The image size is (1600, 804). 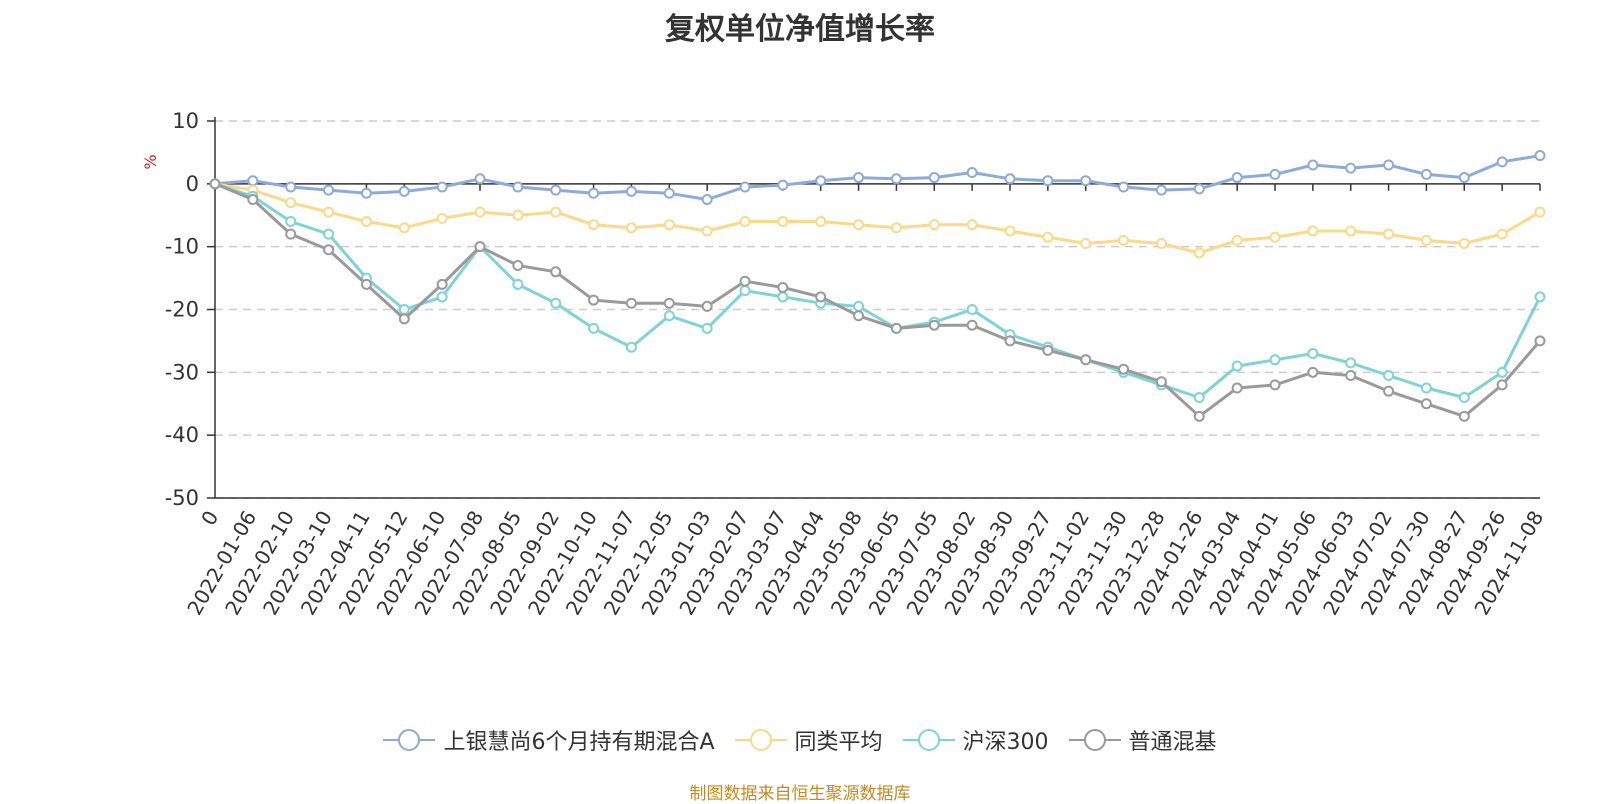 What do you see at coordinates (808, 740) in the screenshot?
I see `legend-item: 同类平均` at bounding box center [808, 740].